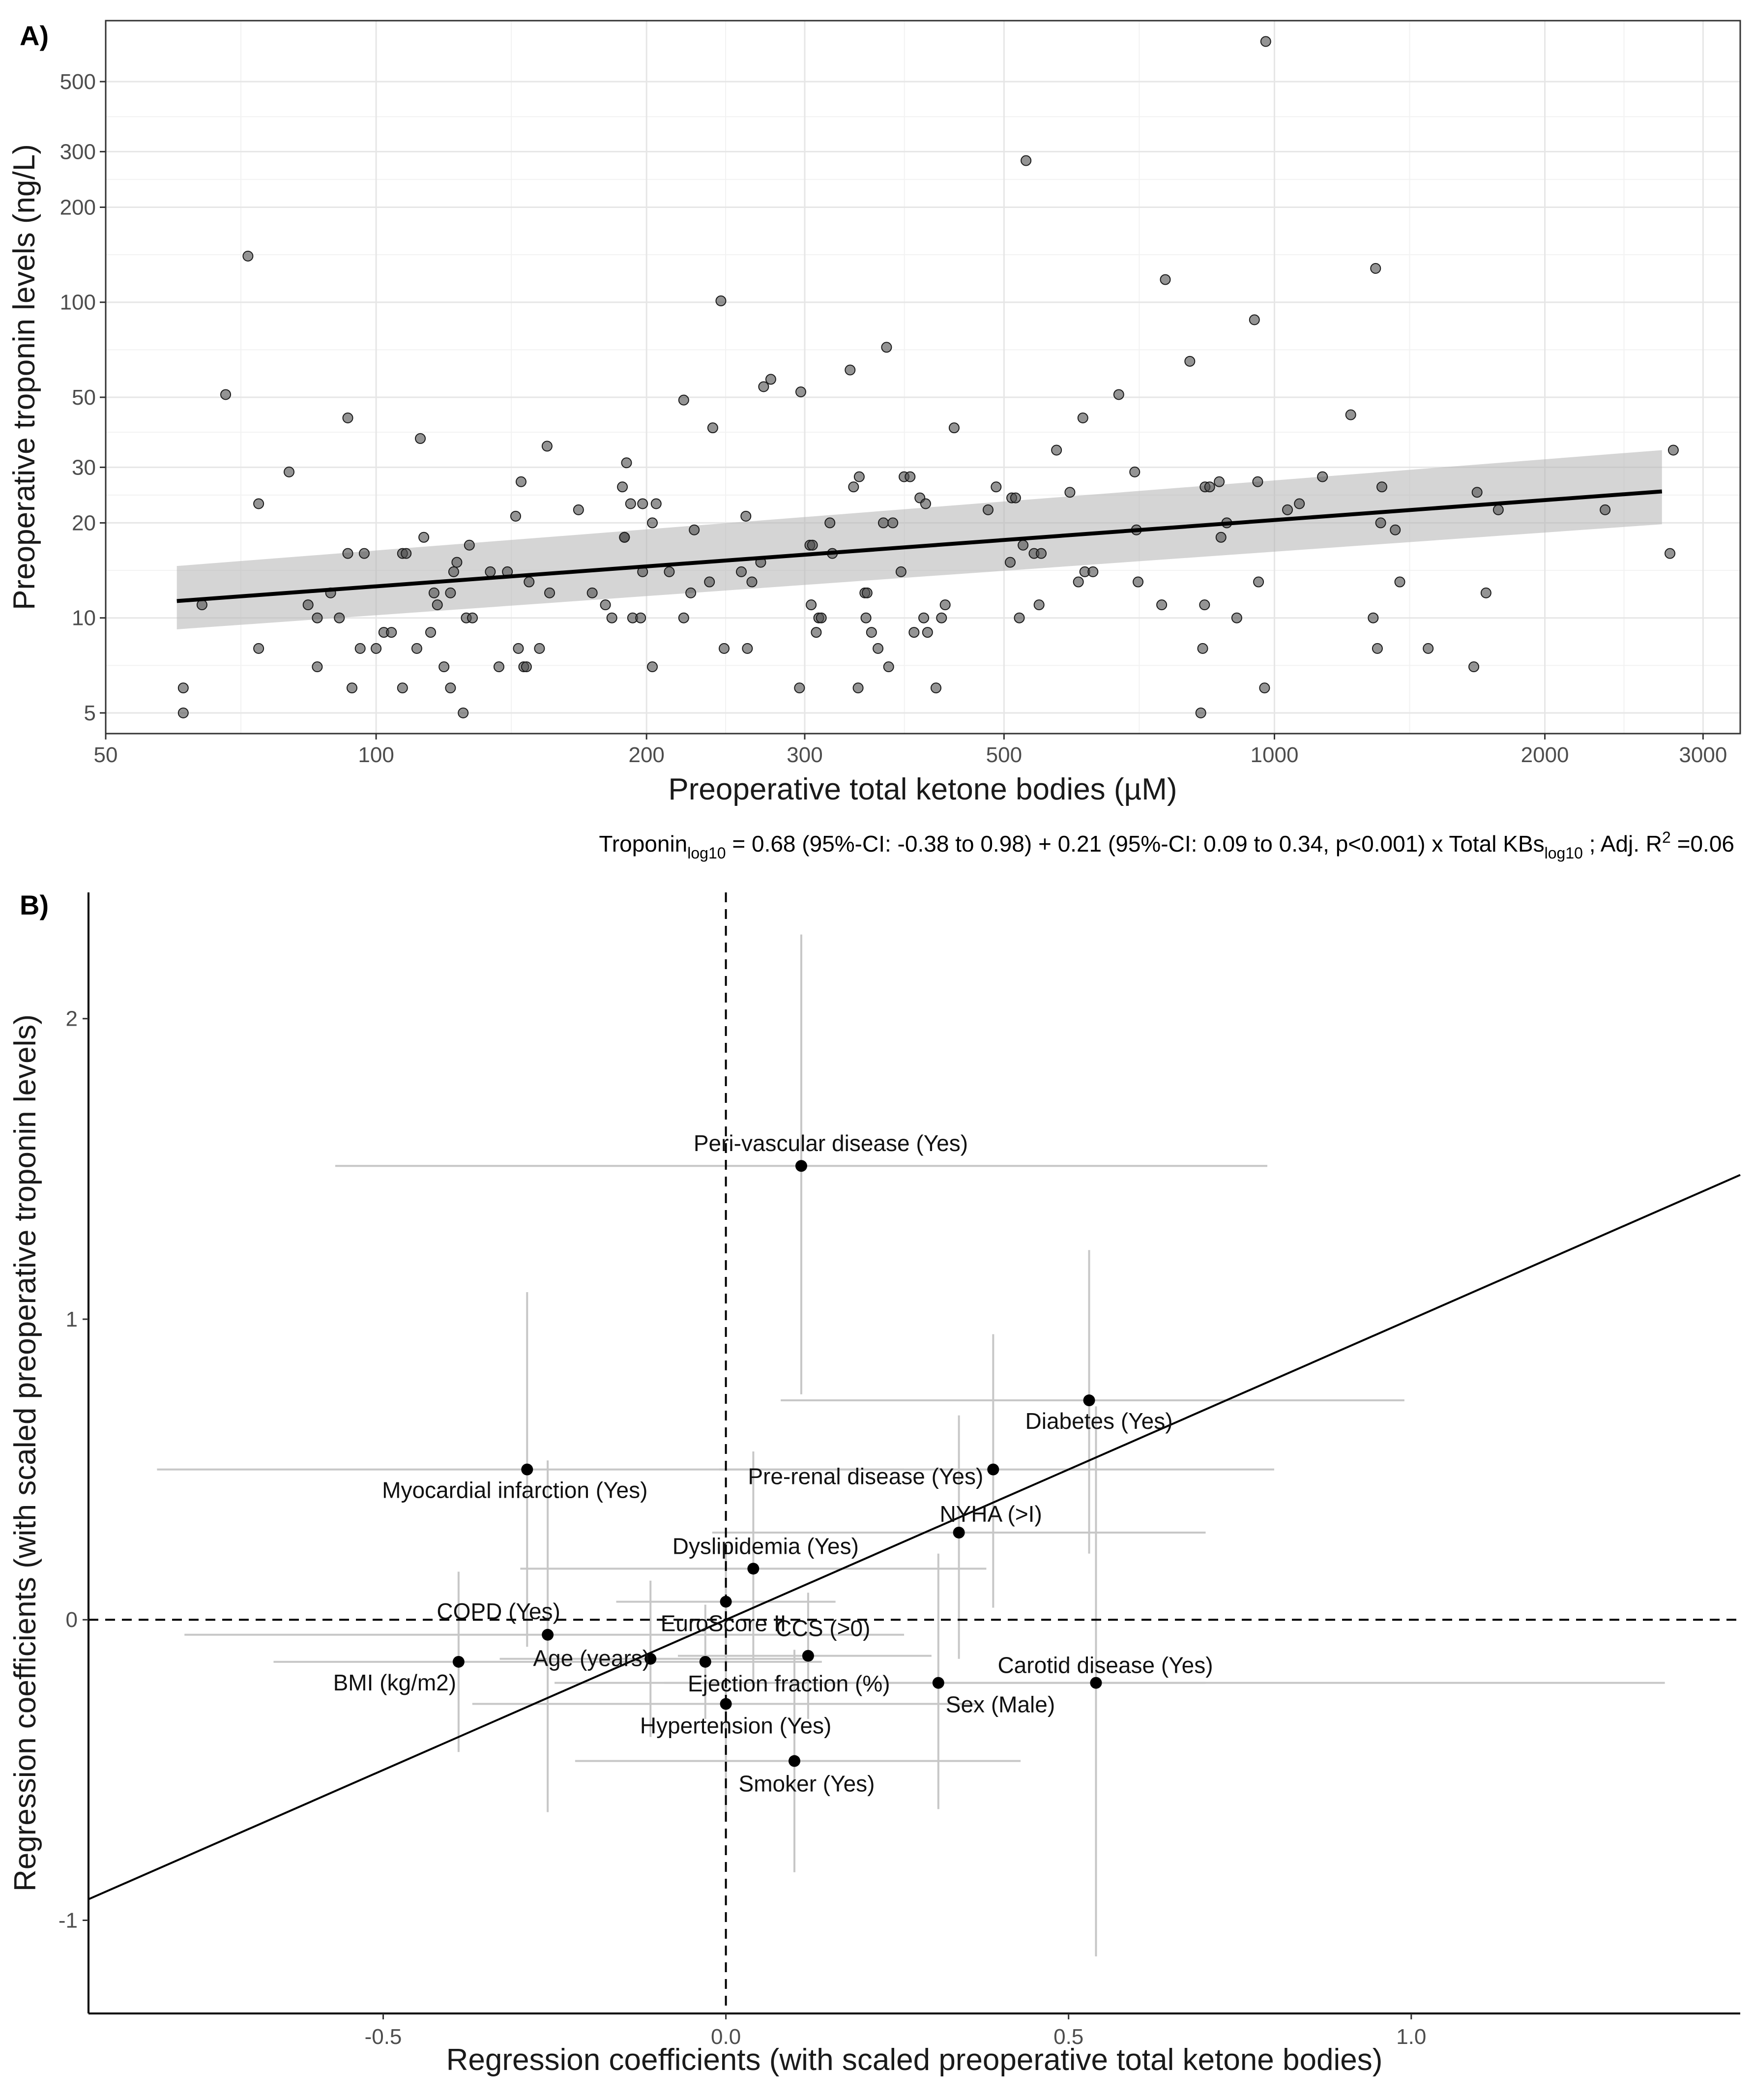  I want to click on label-ejection-fraction: Ejection fraction (%), so click(789, 1684).